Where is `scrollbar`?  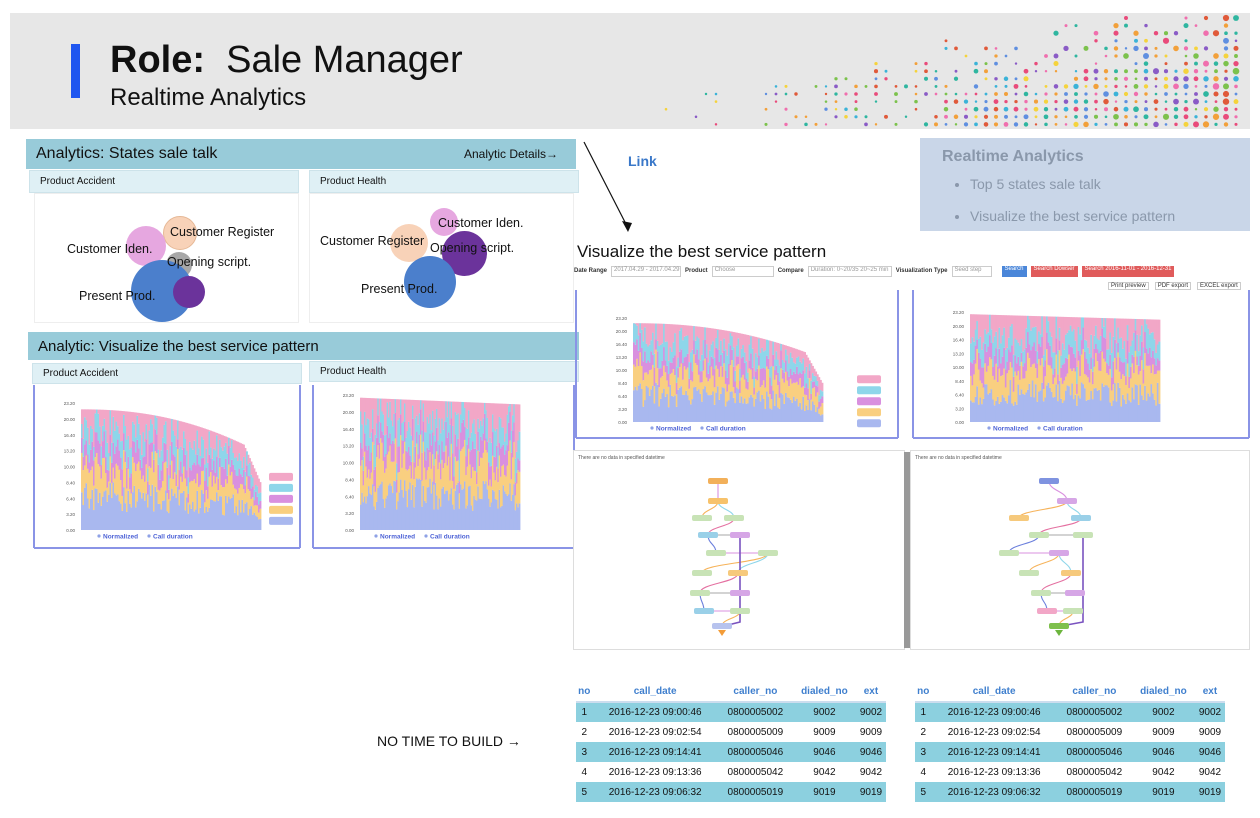 scrollbar is located at coordinates (907, 550).